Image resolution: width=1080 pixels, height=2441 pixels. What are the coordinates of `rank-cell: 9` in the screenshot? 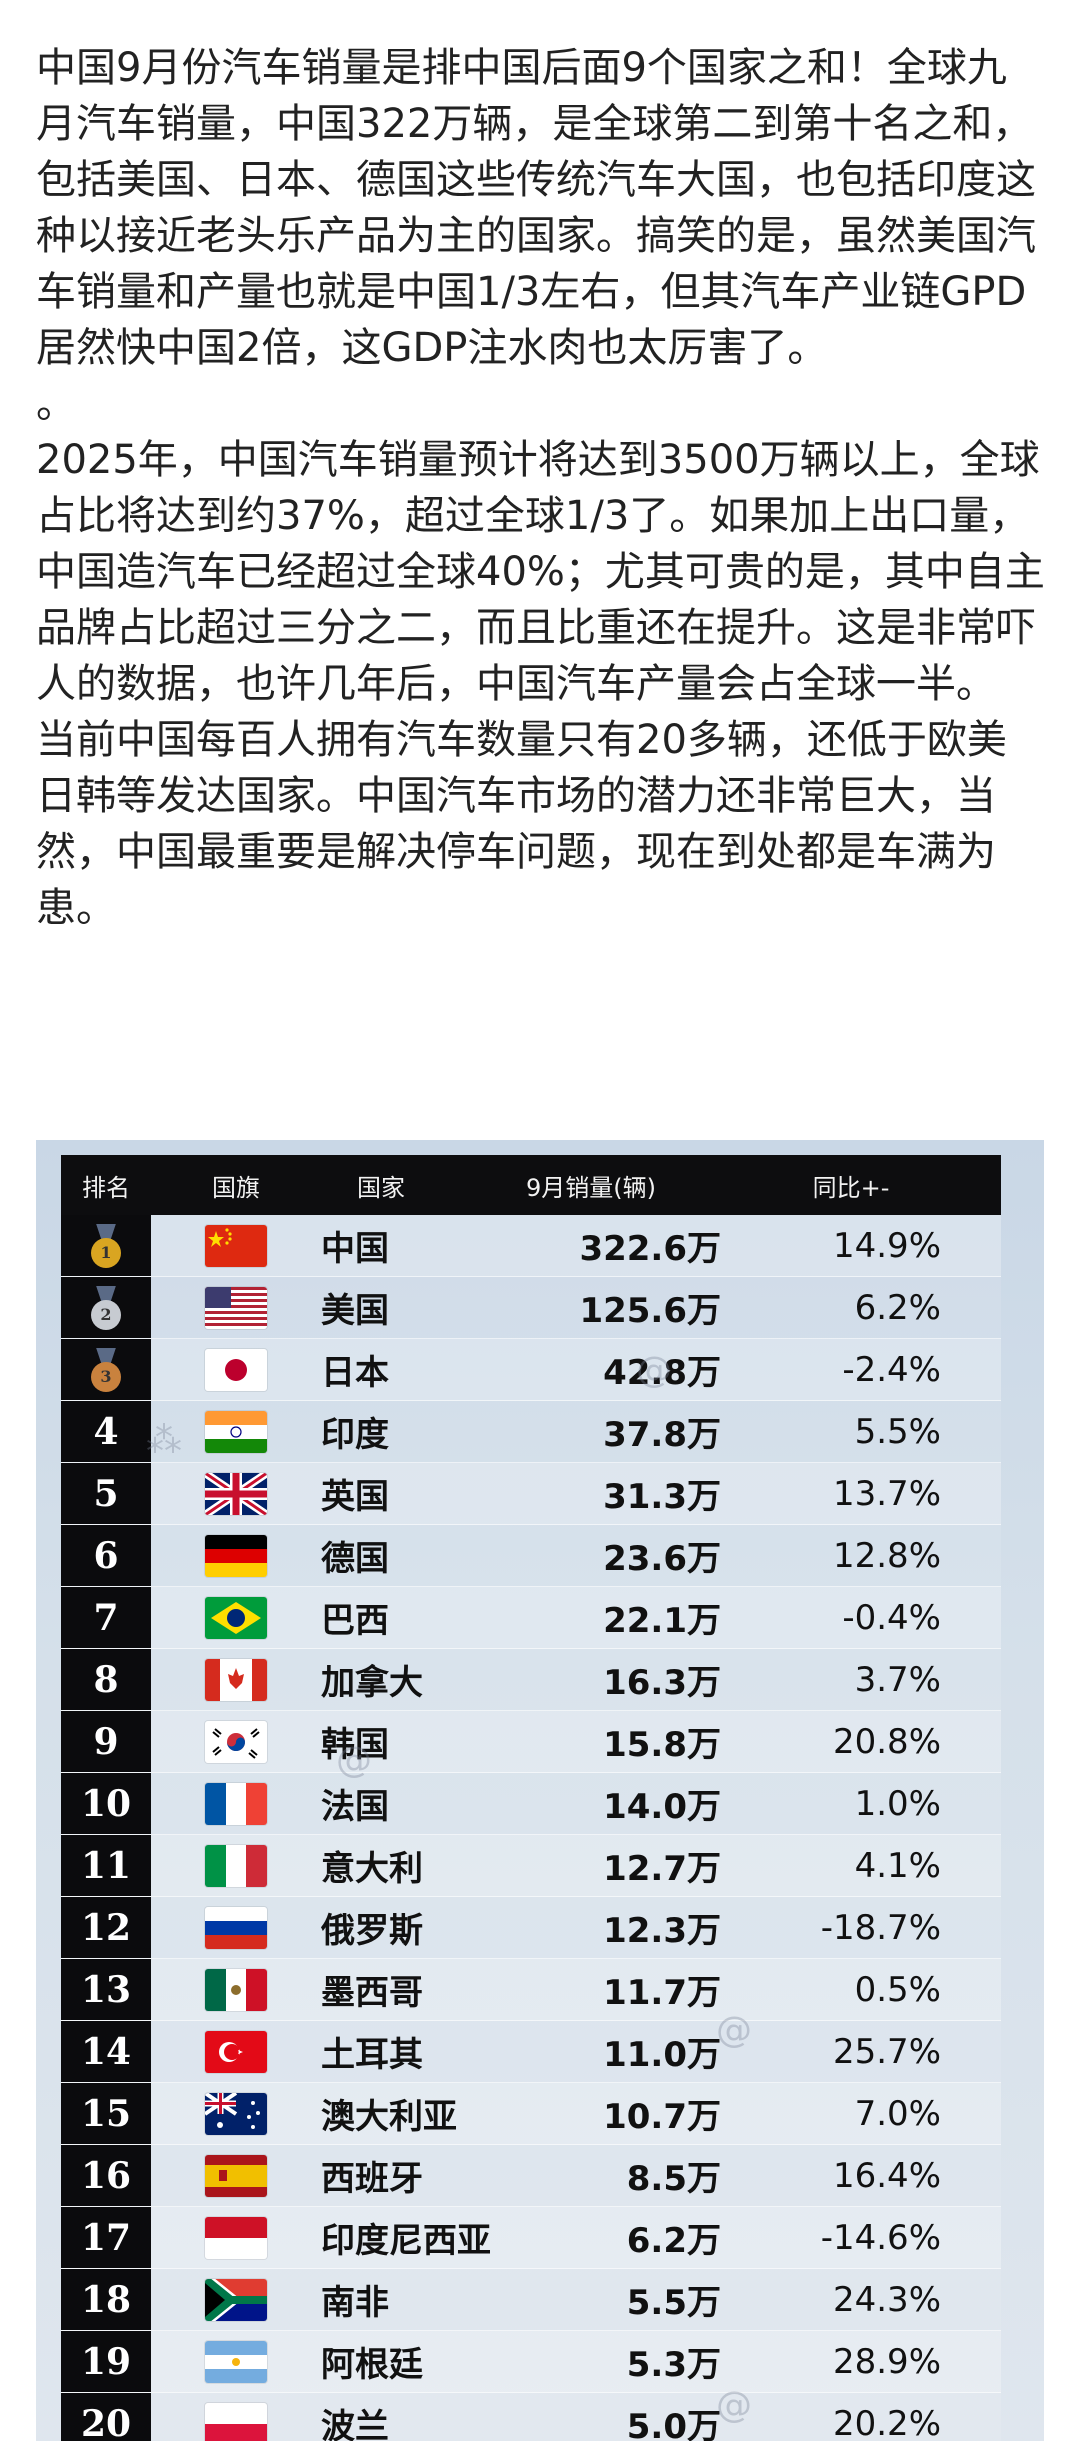 It's located at (106, 1741).